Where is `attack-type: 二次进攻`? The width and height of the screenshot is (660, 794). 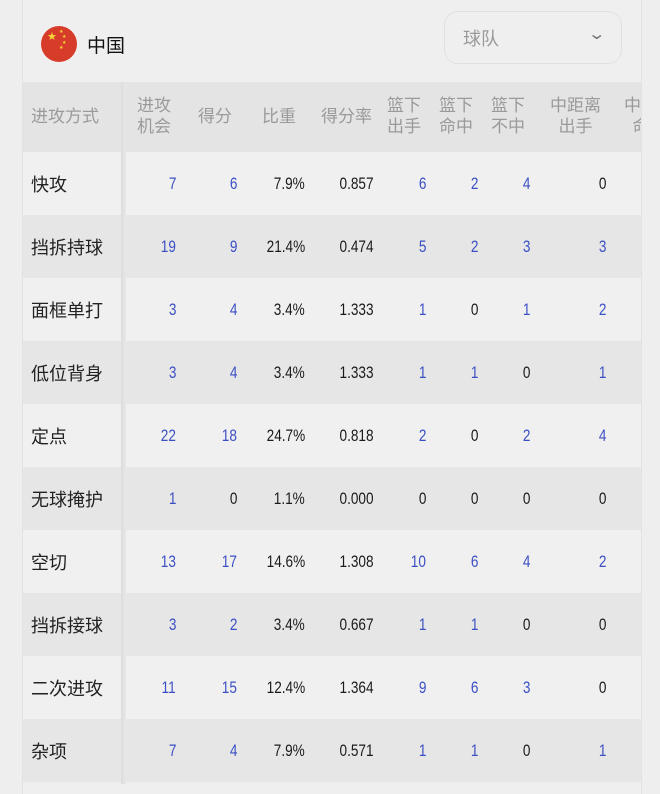
attack-type: 二次进攻 is located at coordinates (67, 689).